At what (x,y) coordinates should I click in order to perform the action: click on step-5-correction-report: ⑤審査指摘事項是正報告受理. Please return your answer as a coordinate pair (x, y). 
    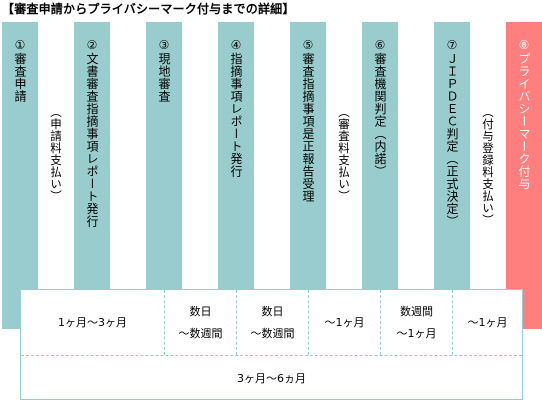
    Looking at the image, I should click on (308, 175).